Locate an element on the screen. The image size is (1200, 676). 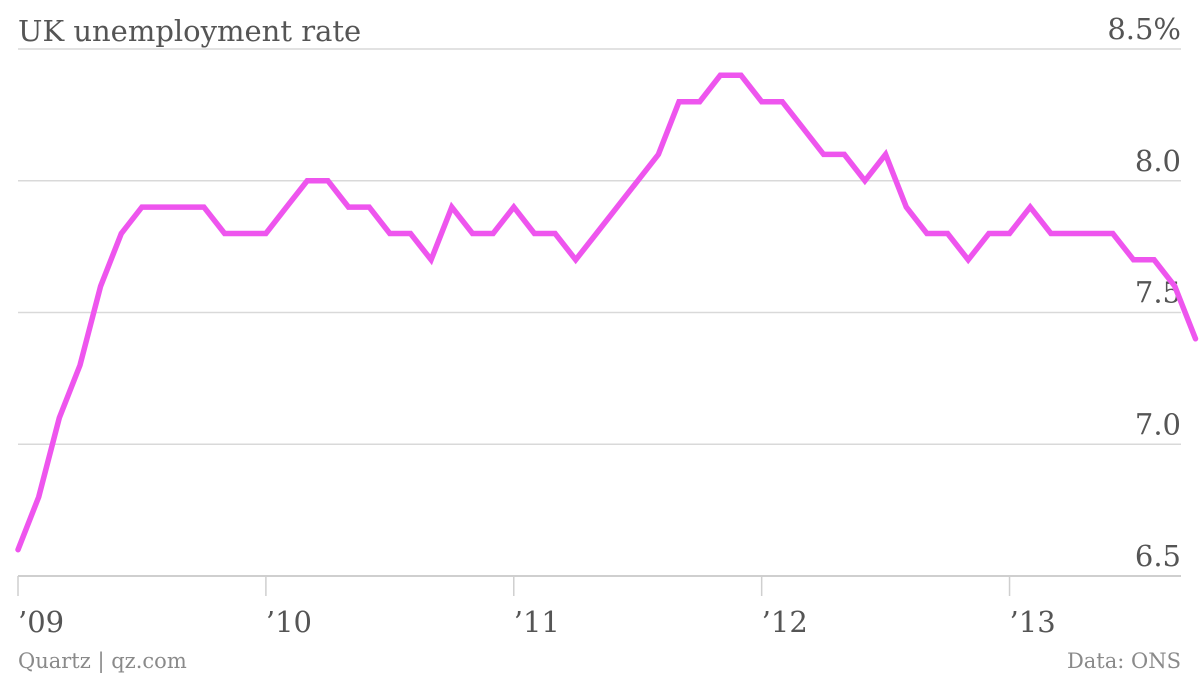
y-tick-label: 8.5% is located at coordinates (1144, 29).